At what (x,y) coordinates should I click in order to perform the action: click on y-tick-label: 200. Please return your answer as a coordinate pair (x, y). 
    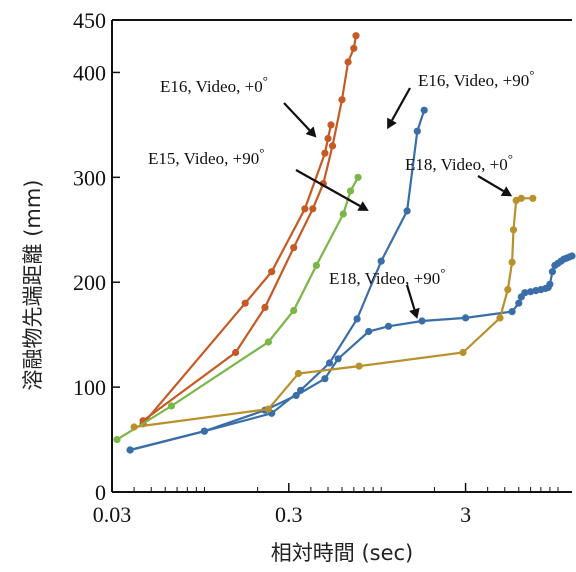
    Looking at the image, I should click on (89, 282).